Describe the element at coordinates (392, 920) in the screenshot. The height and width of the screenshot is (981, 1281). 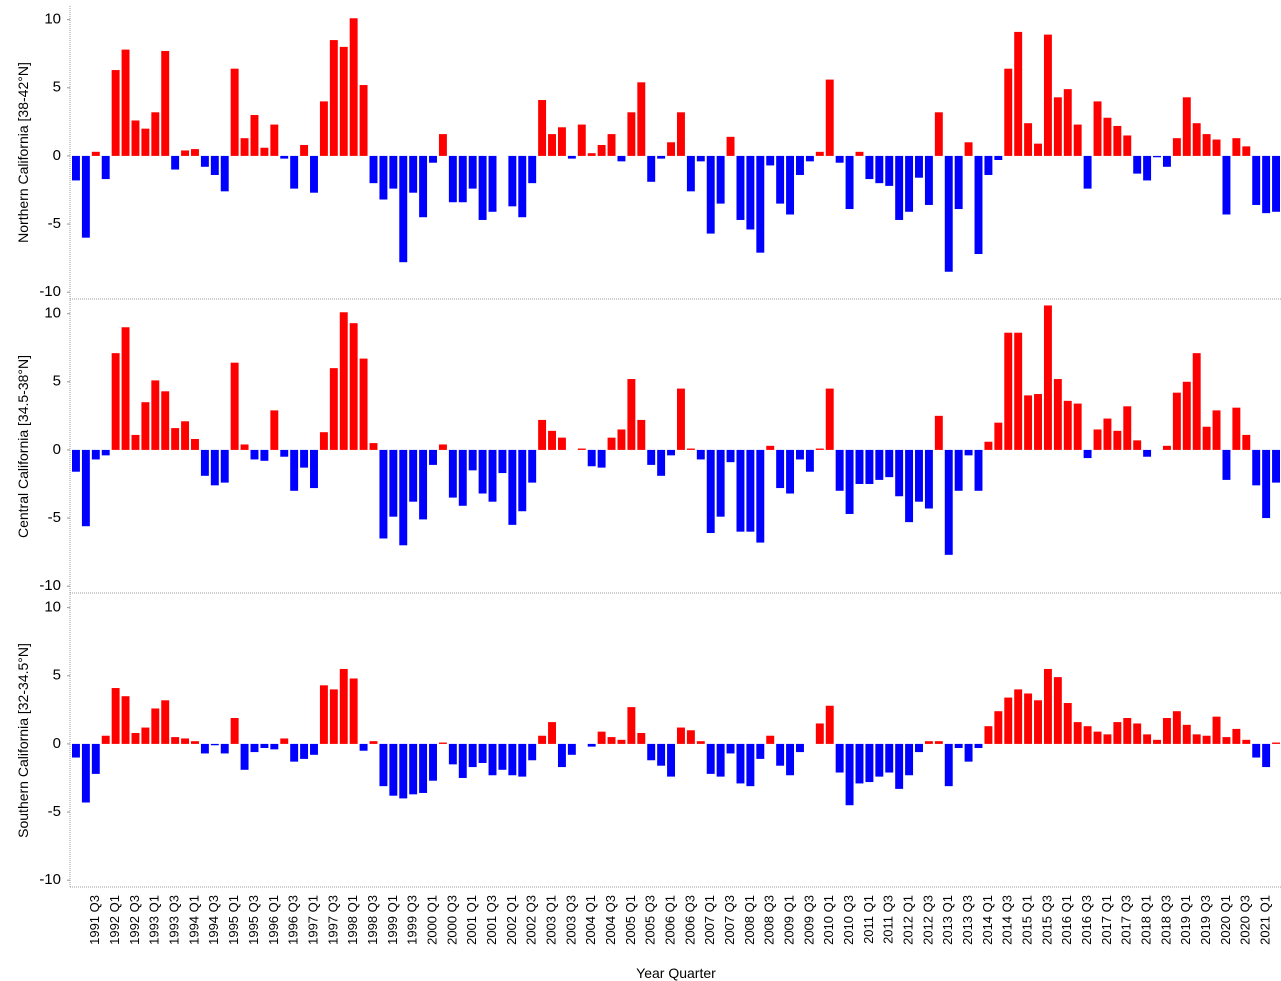
I see `x-tick-label: 1999 Q1` at that location.